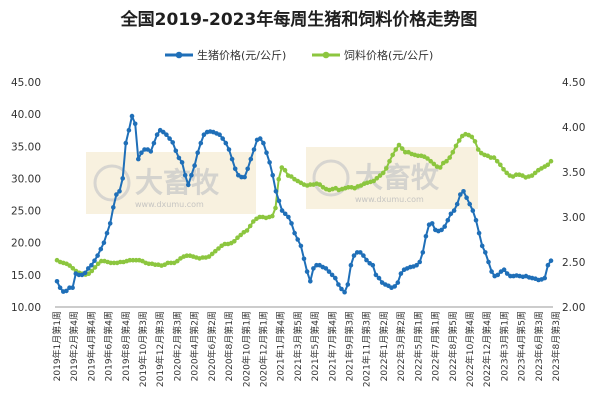 The width and height of the screenshot is (598, 412). I want to click on x-tick-label: 2023年4月第5周, so click(522, 346).